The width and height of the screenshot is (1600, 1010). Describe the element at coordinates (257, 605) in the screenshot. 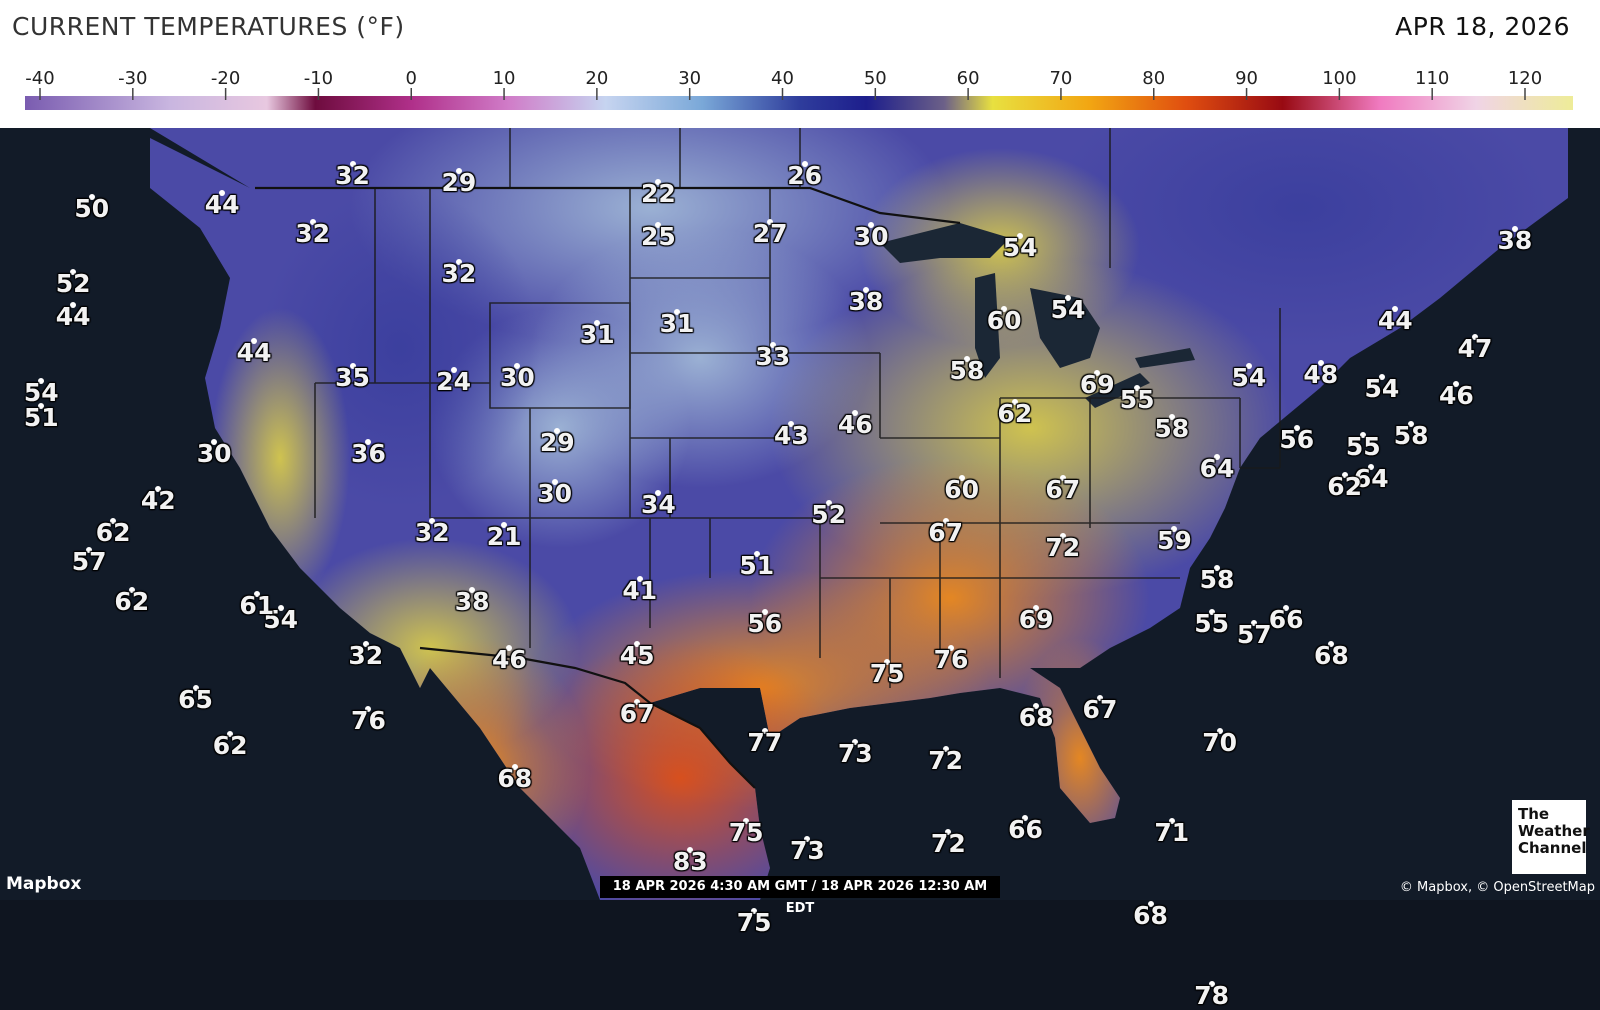

I see `temperature-value: 61` at that location.